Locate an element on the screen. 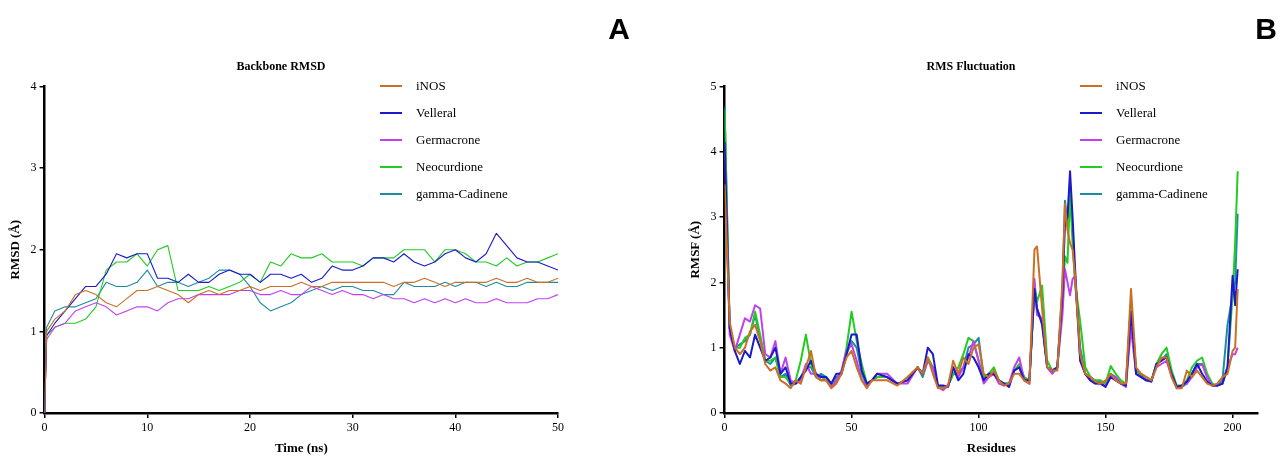 This screenshot has width=1287, height=464. x-tick-label: 150 is located at coordinates (1105, 427).